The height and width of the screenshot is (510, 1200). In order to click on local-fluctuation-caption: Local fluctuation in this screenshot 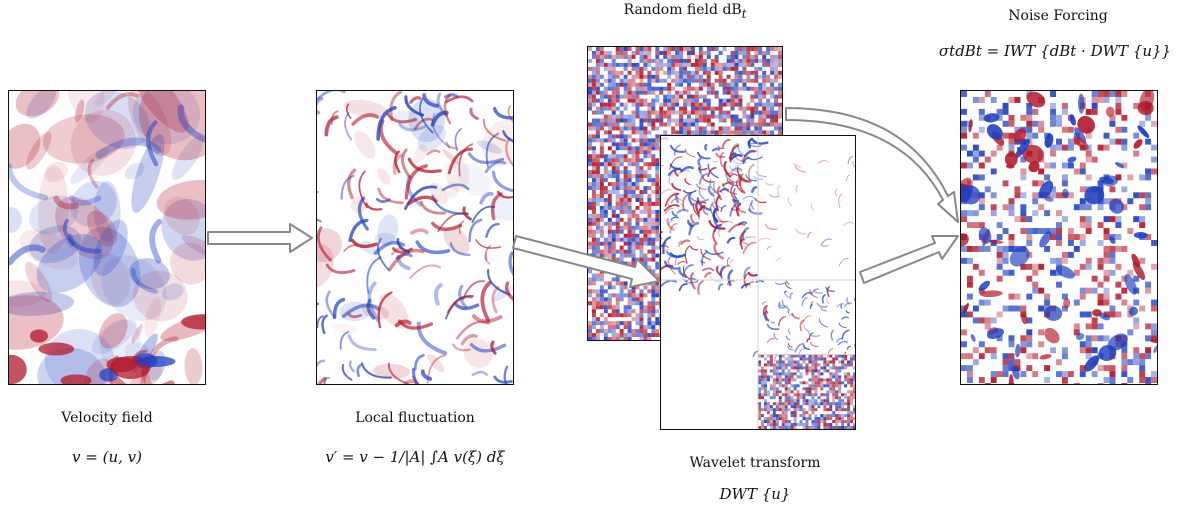, I will do `click(415, 418)`.